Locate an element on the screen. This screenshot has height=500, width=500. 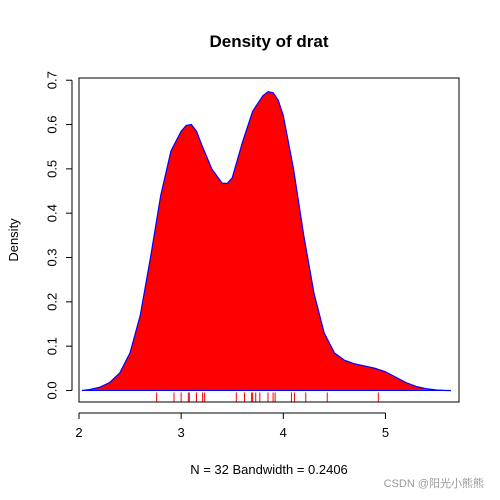
y-tick-label: 0.7 is located at coordinates (52, 80).